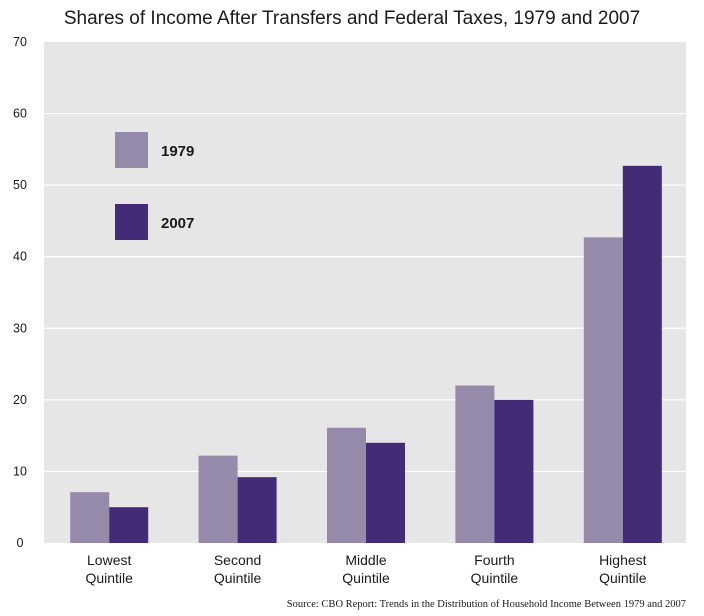 The height and width of the screenshot is (616, 704). Describe the element at coordinates (20, 471) in the screenshot. I see `y-tick-label: 10` at that location.